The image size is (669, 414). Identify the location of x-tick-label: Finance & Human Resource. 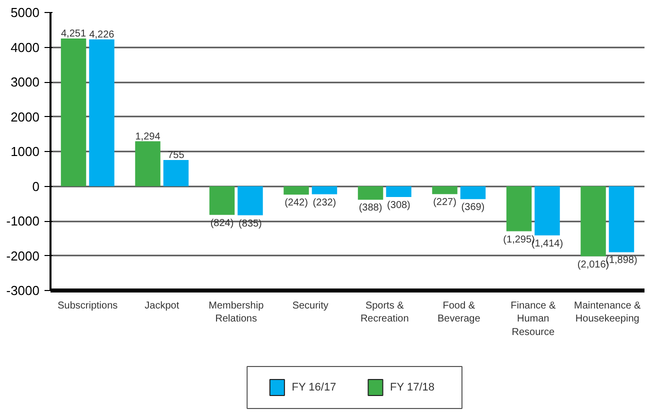
(533, 319).